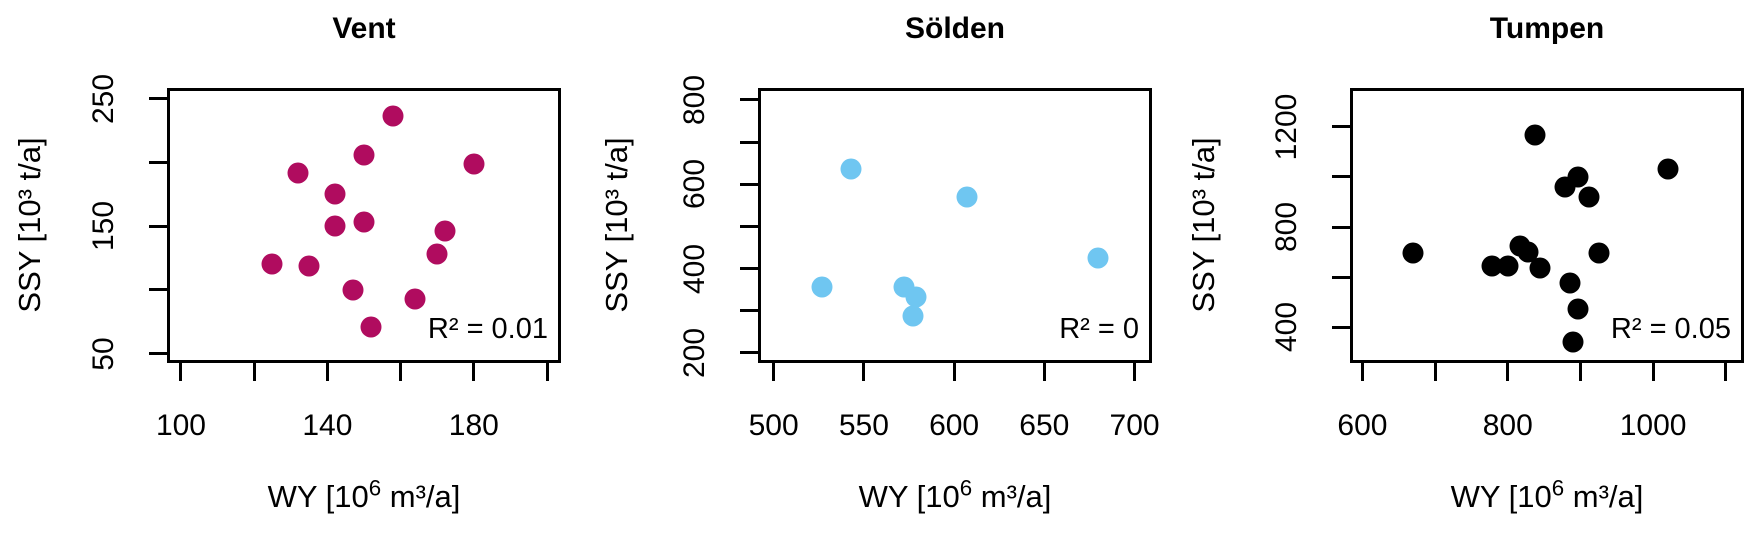 Image resolution: width=1761 pixels, height=540 pixels. What do you see at coordinates (364, 28) in the screenshot?
I see `panel-title: Vent` at bounding box center [364, 28].